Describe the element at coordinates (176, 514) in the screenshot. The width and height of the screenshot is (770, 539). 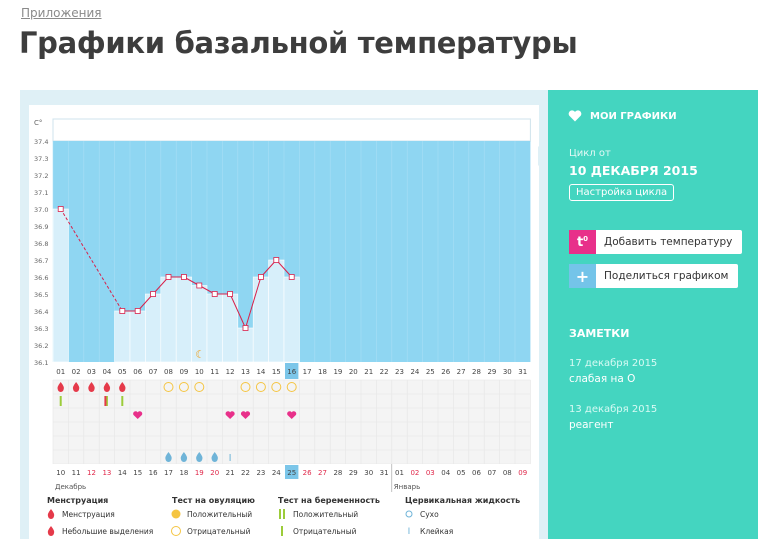
I see `legend-circle-icon` at that location.